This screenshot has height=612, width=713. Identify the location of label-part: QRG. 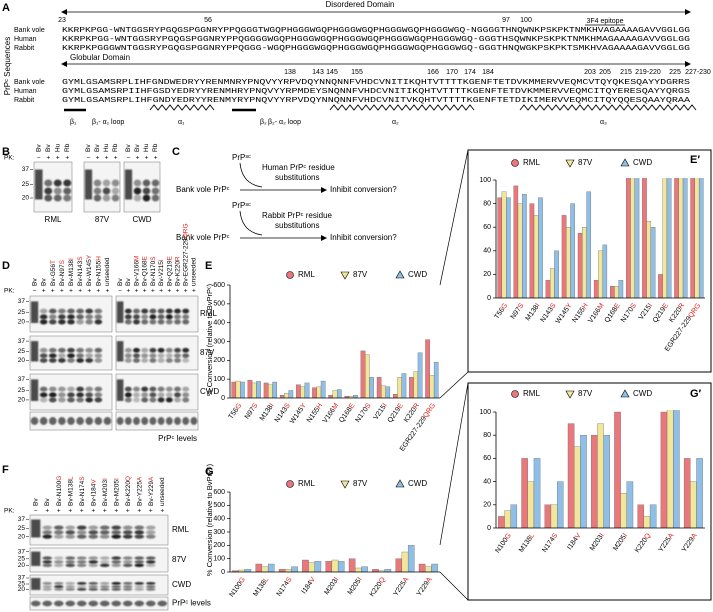
(694, 310).